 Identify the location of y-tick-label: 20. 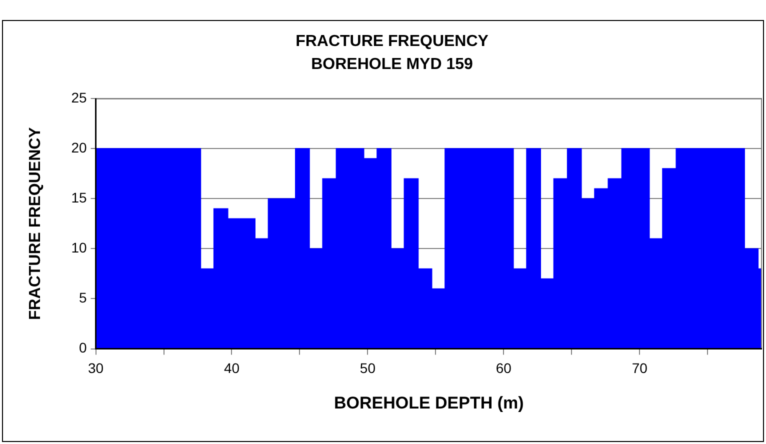
(79, 147).